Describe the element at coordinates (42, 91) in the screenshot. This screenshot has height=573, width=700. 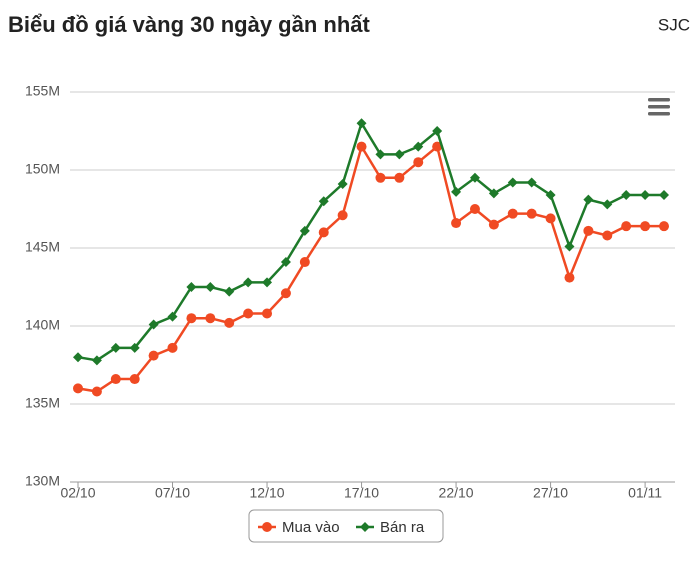
I see `y-tick-label: 155M` at that location.